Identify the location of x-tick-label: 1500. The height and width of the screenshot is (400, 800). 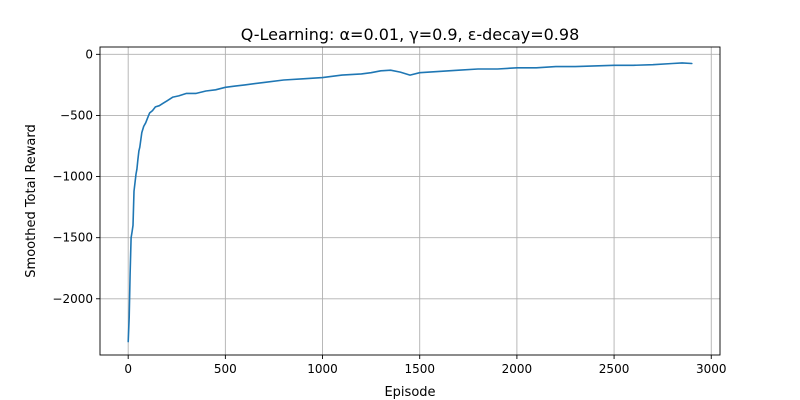
(419, 369).